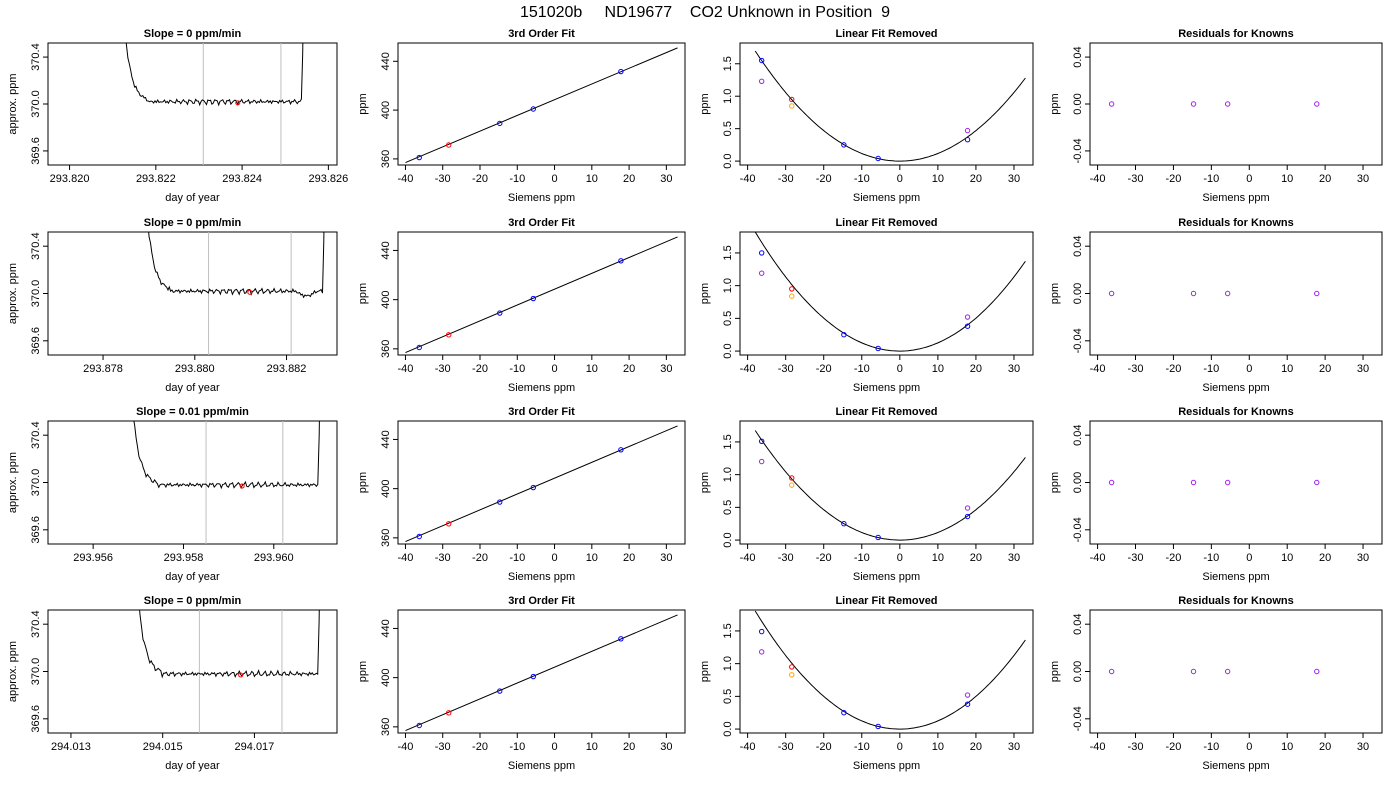  I want to click on y-tick-label: 0.5, so click(728, 507).